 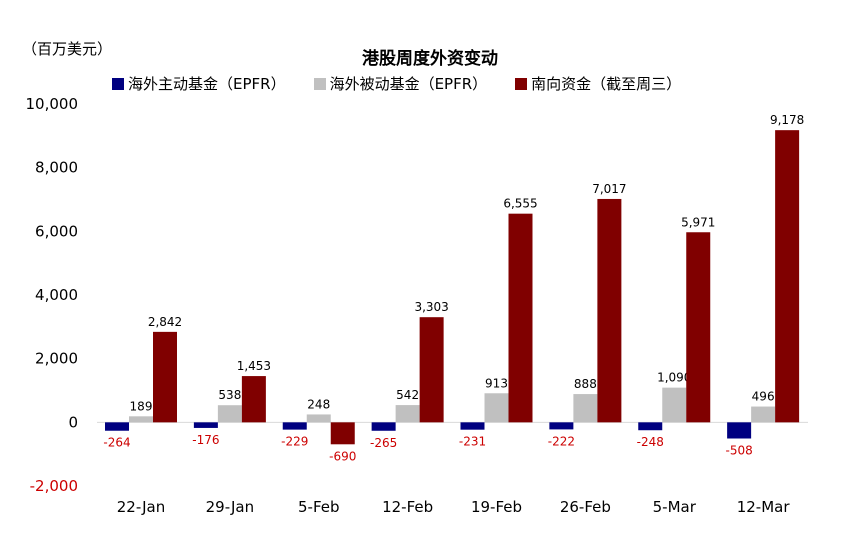 I want to click on data-label: 7,017, so click(x=609, y=189).